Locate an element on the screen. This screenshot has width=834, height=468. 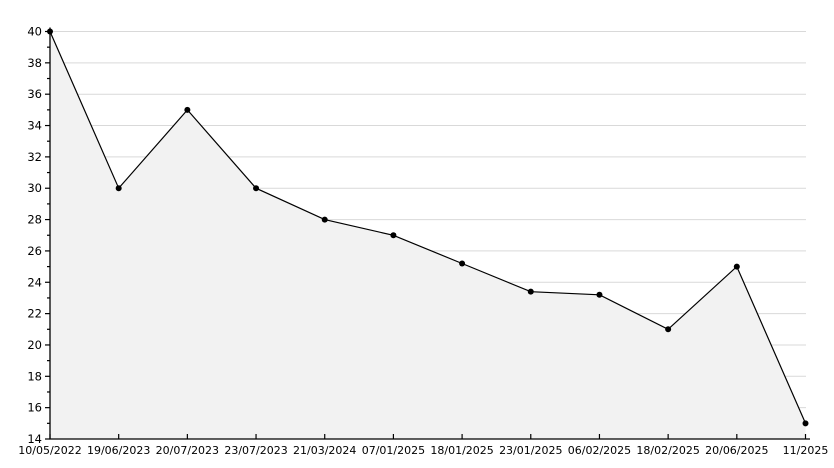
y-tick-label: 28 is located at coordinates (34, 220).